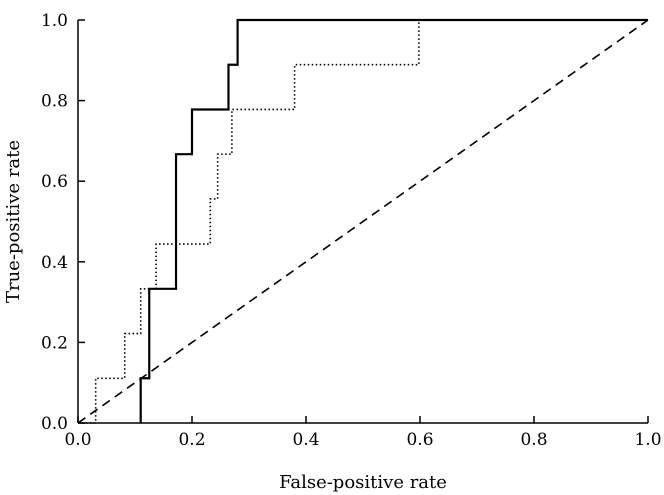 This screenshot has width=664, height=495. What do you see at coordinates (54, 182) in the screenshot?
I see `y-tick-label: 0.6` at bounding box center [54, 182].